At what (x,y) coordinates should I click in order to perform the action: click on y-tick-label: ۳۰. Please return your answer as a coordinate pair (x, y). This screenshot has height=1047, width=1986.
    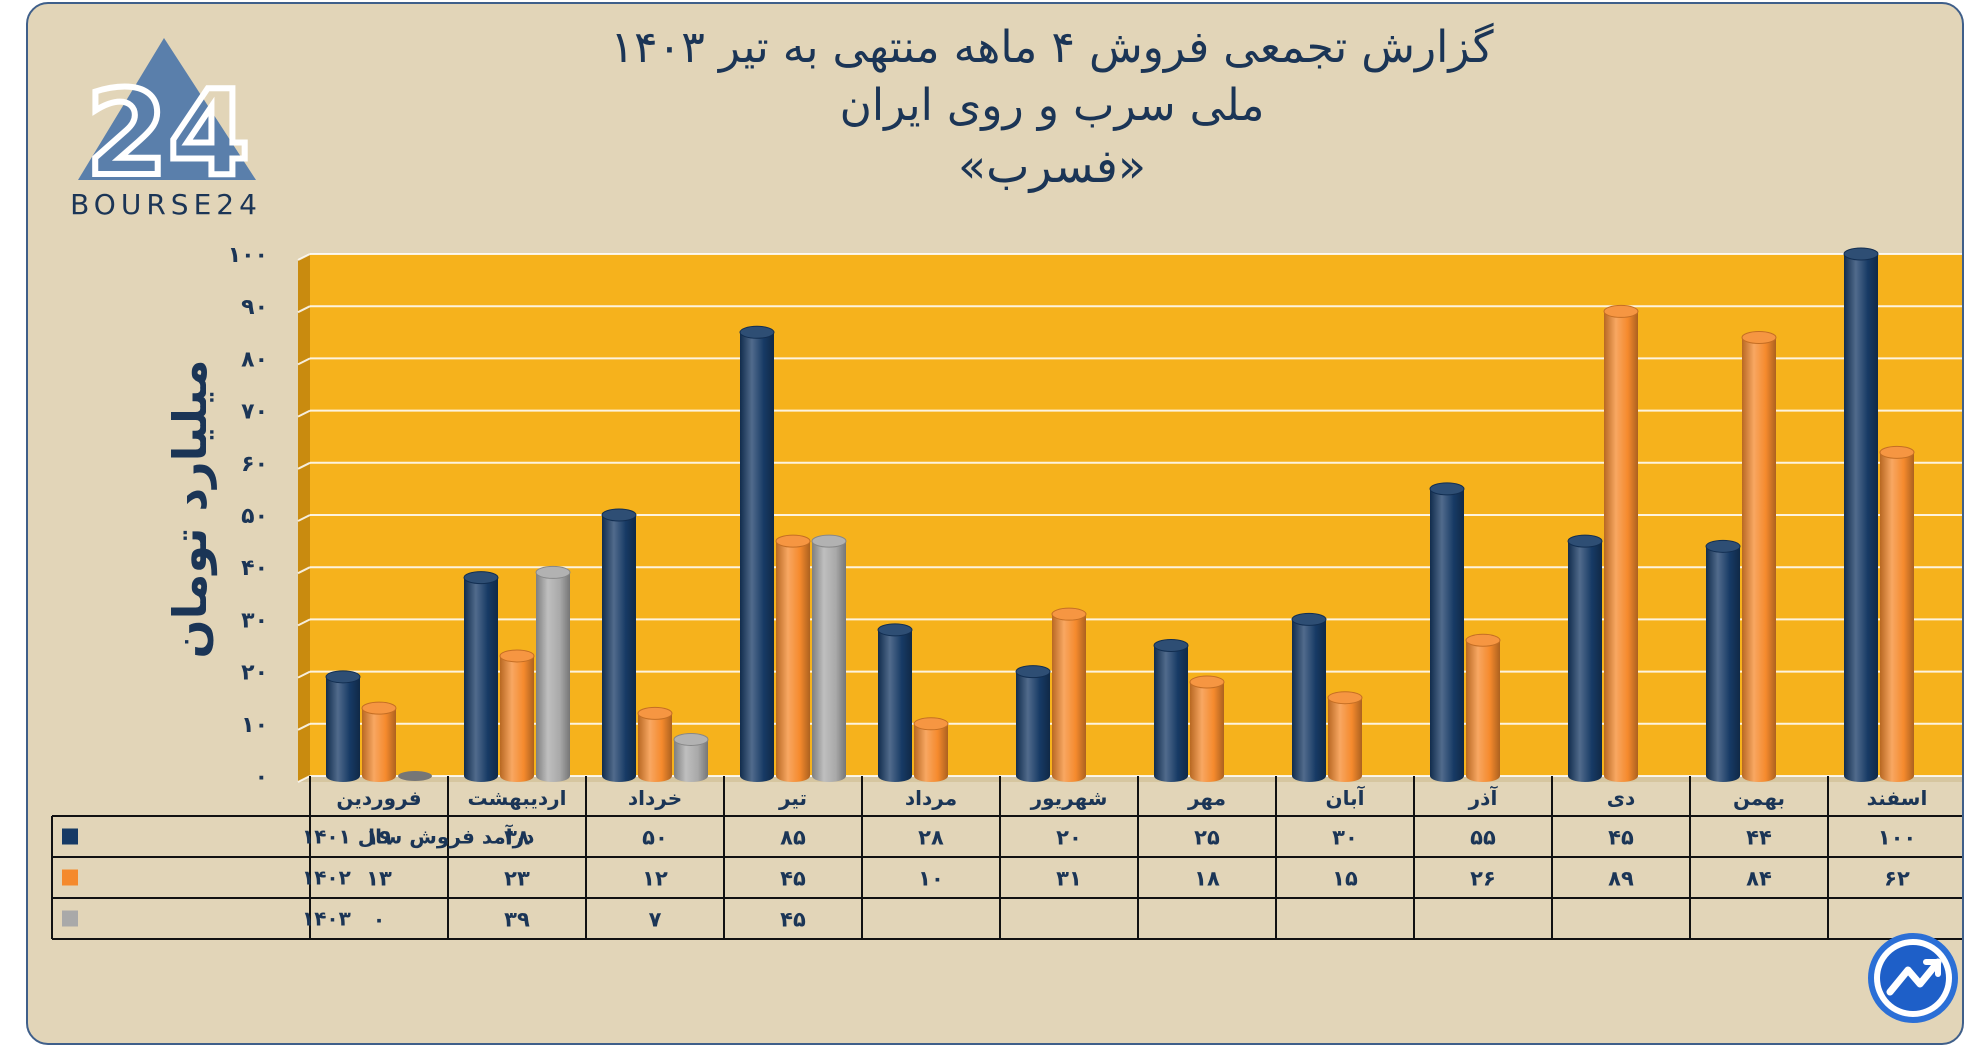
    Looking at the image, I should click on (254, 620).